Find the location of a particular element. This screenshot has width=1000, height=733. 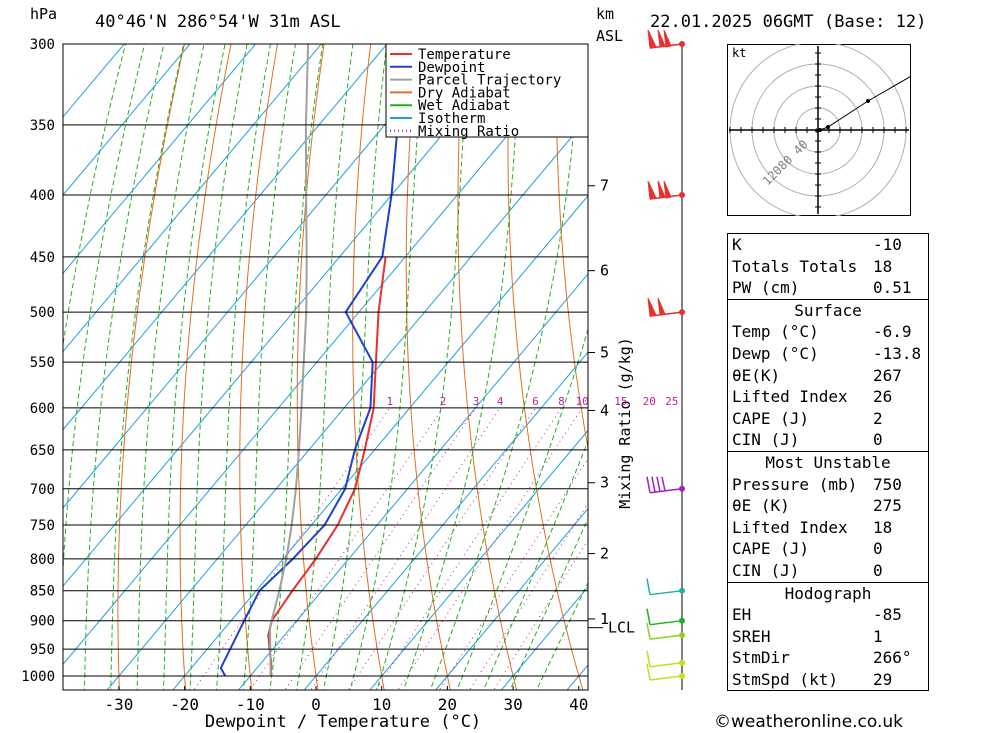

dry-adiabat-line is located at coordinates (979, 351).